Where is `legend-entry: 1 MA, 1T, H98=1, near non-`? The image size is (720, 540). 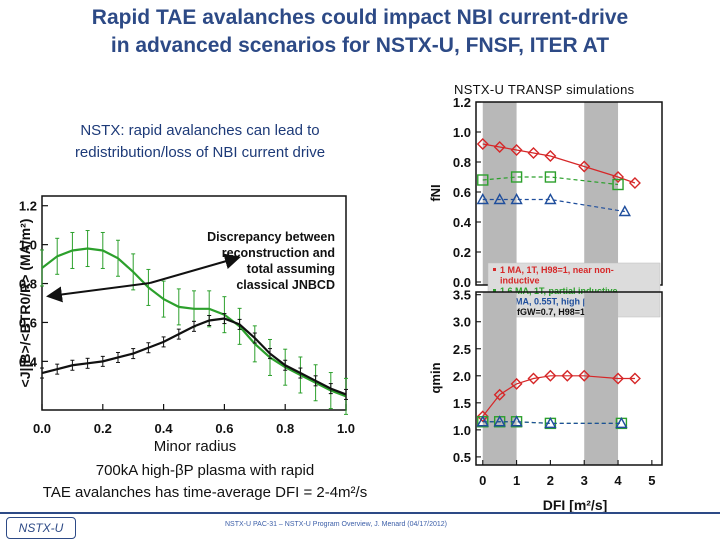
legend-entry: 1 MA, 1T, H98=1, near non- is located at coordinates (557, 270).